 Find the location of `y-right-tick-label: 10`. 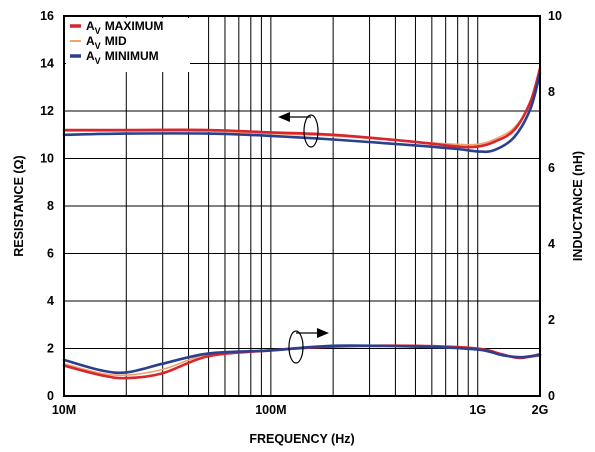

y-right-tick-label: 10 is located at coordinates (555, 16).